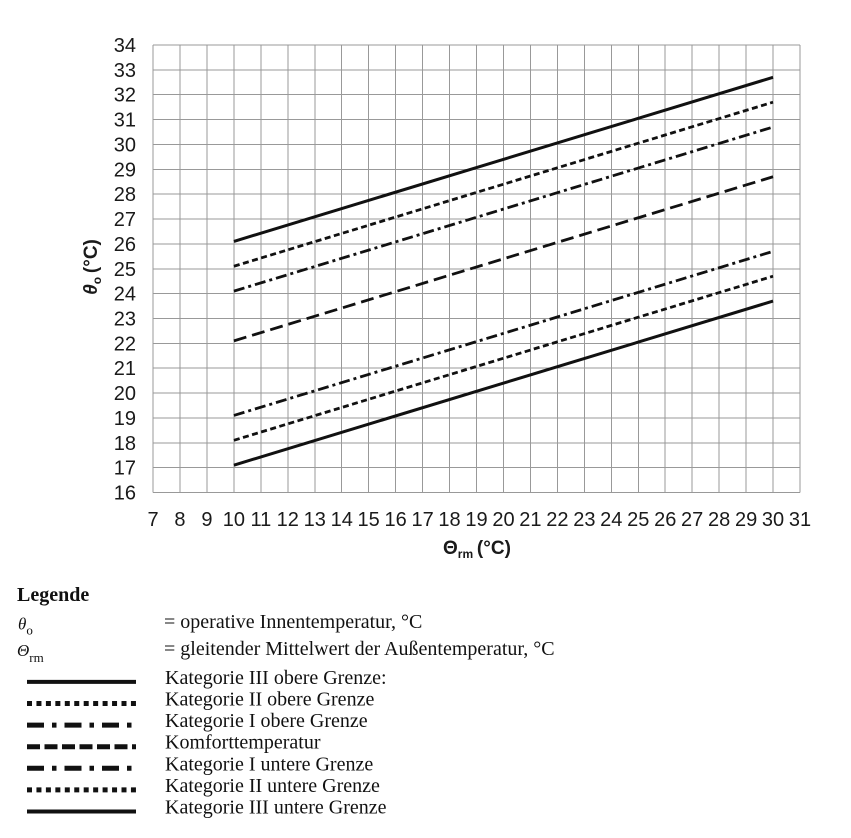 The height and width of the screenshot is (838, 851). I want to click on svg-text: Komforttemperatur, so click(243, 743).